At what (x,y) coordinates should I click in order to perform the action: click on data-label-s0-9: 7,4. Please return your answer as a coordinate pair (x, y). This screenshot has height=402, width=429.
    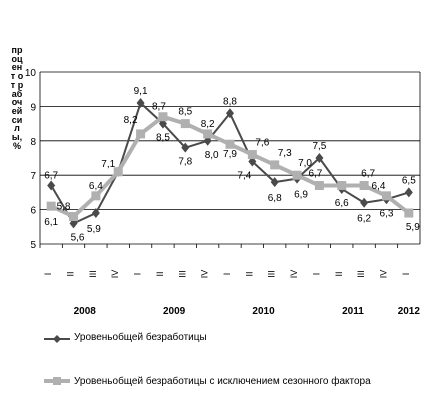
    Looking at the image, I should click on (244, 175).